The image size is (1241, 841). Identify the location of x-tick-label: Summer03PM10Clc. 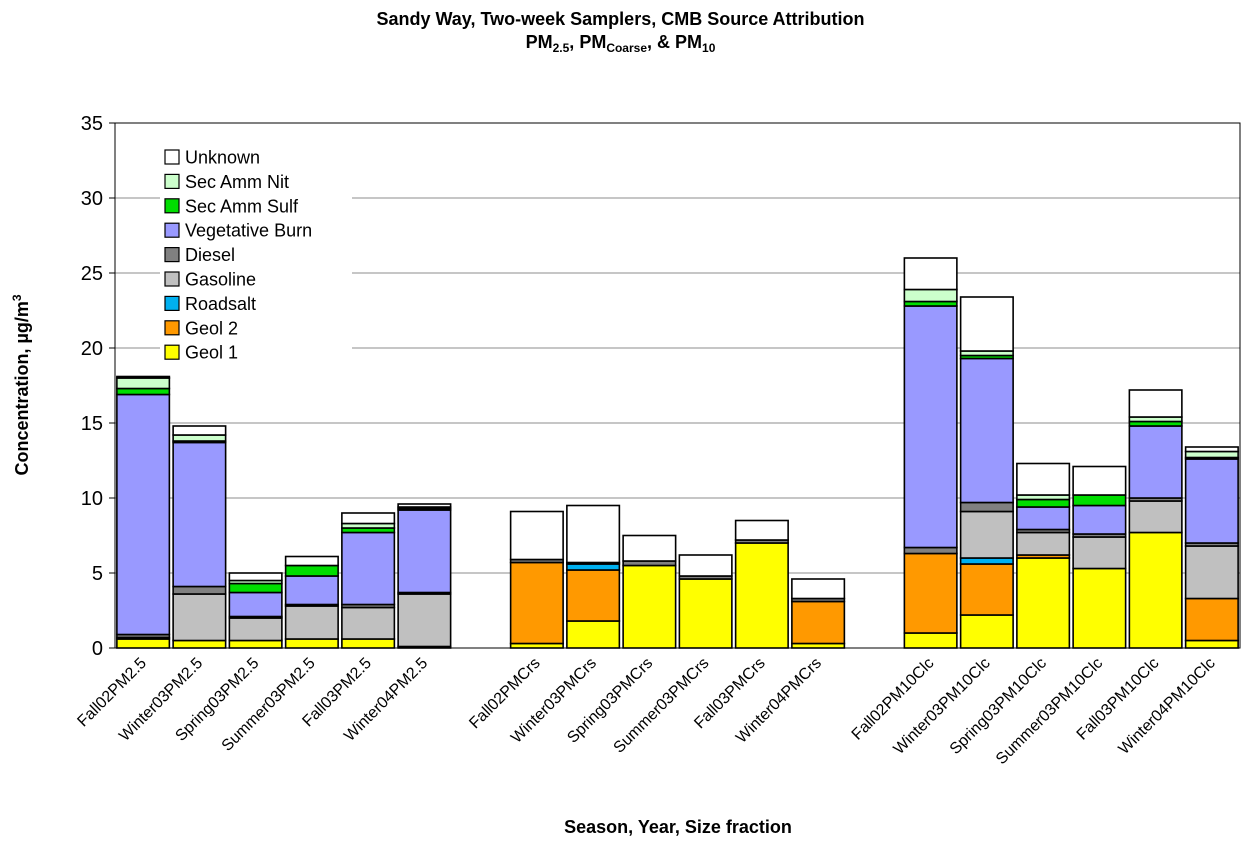
(1049, 711).